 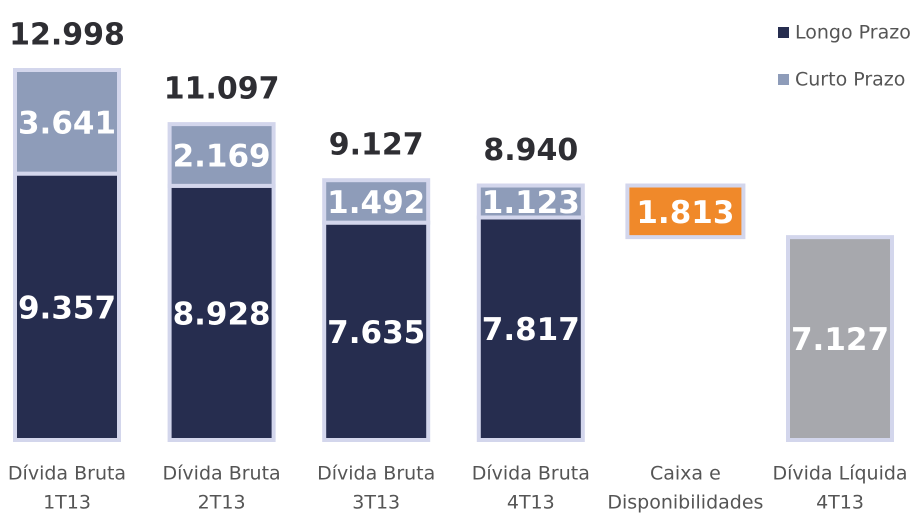 I want to click on value-label: 2.169, so click(x=222, y=156).